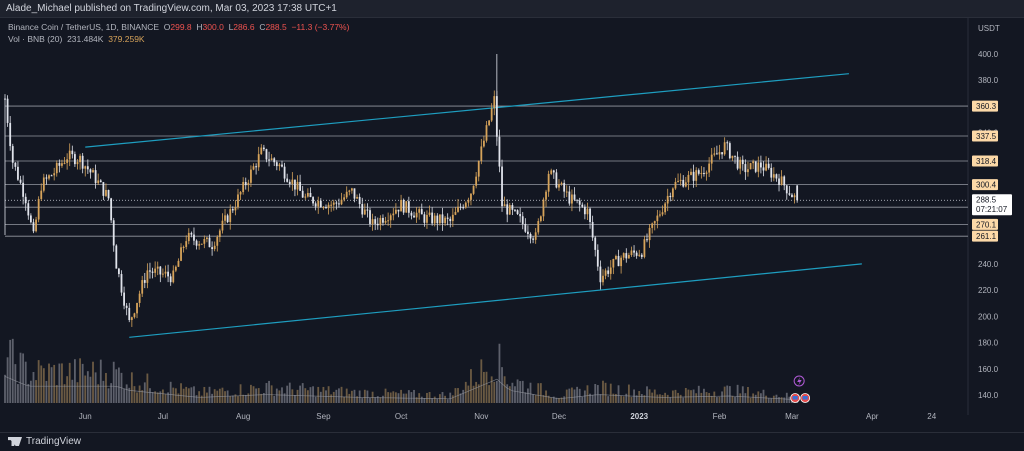  What do you see at coordinates (992, 205) in the screenshot?
I see `current-price-tag` at bounding box center [992, 205].